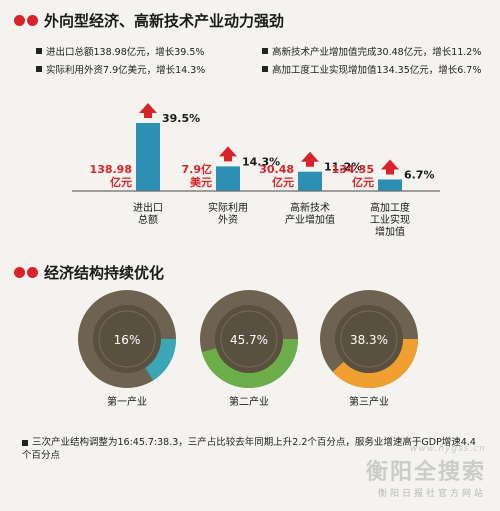 The height and width of the screenshot is (511, 500). I want to click on growth-label: 14.3%, so click(261, 161).